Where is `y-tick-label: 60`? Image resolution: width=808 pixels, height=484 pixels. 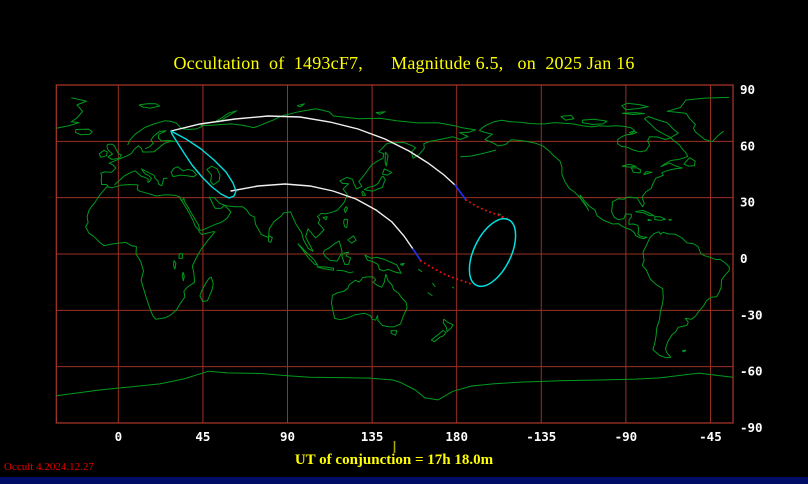 y-tick-label: 60 is located at coordinates (747, 145).